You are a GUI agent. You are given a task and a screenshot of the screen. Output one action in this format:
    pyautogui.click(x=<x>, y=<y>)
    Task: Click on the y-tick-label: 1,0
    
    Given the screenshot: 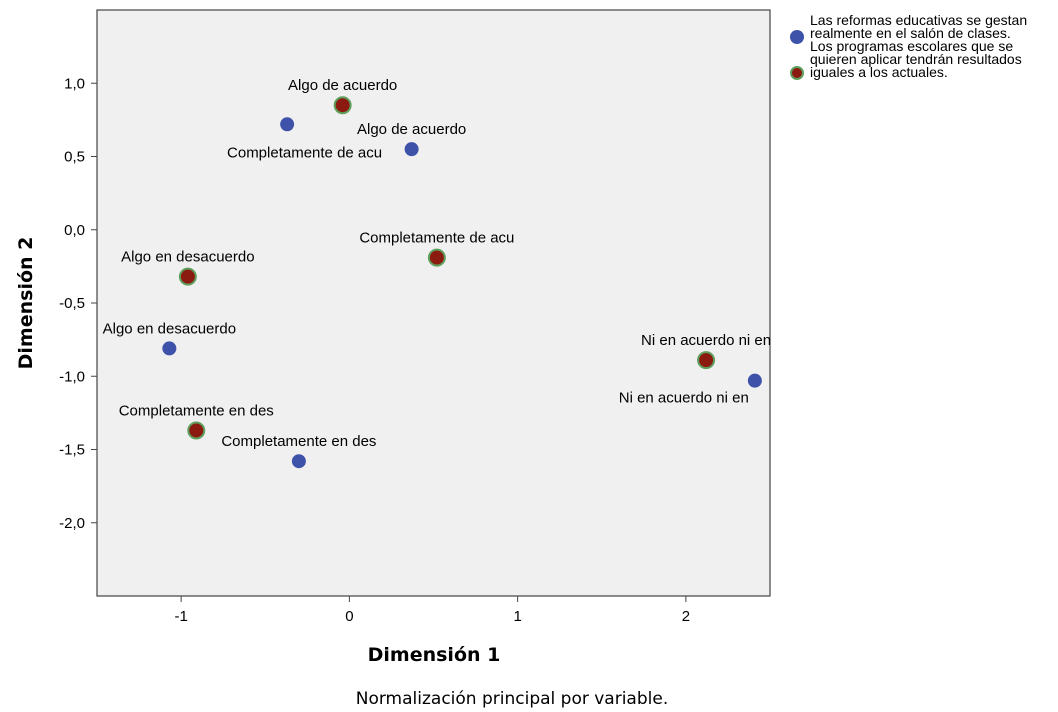 What is the action you would take?
    pyautogui.click(x=74, y=83)
    